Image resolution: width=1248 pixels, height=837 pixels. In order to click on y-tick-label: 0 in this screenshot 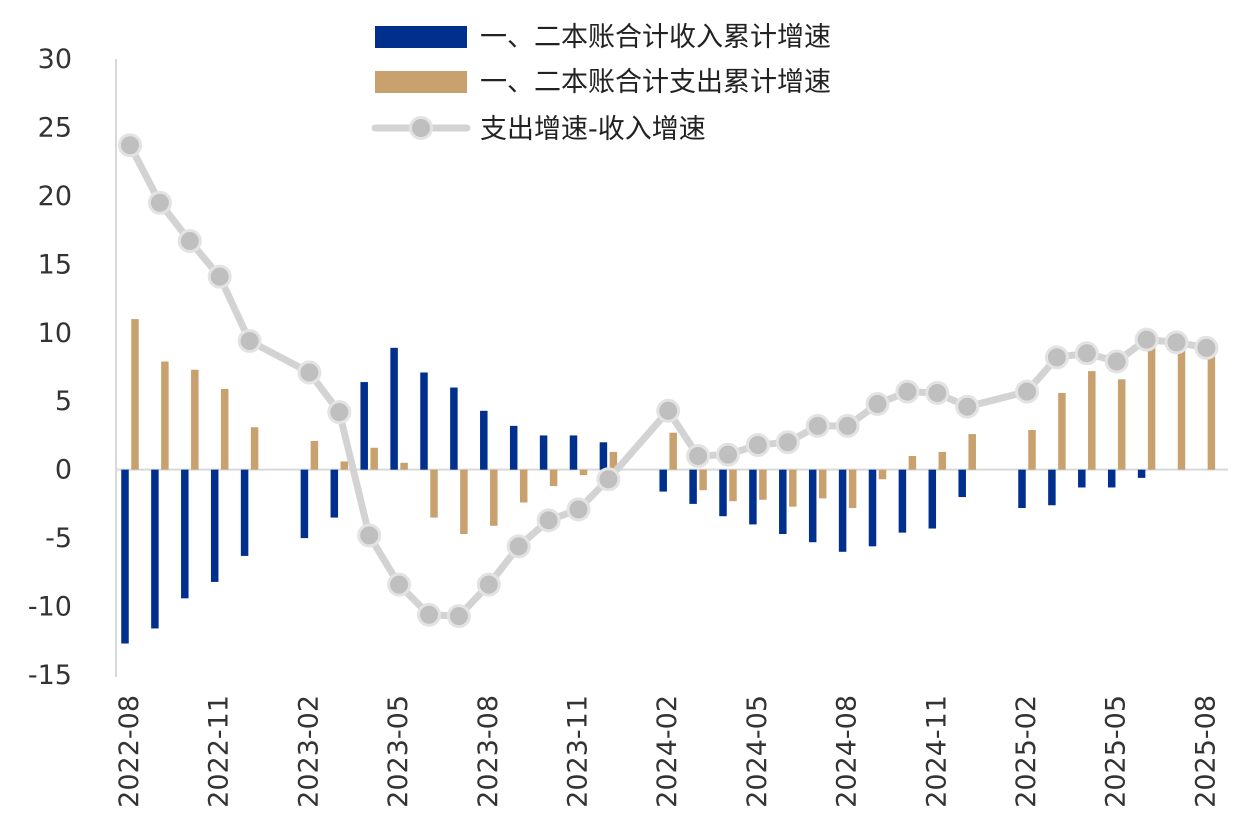, I will do `click(63, 470)`.